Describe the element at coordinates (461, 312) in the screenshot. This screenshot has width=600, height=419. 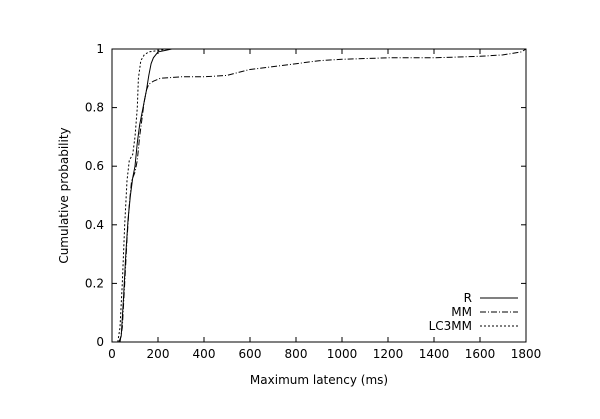
I see `legend-label: MM` at that location.